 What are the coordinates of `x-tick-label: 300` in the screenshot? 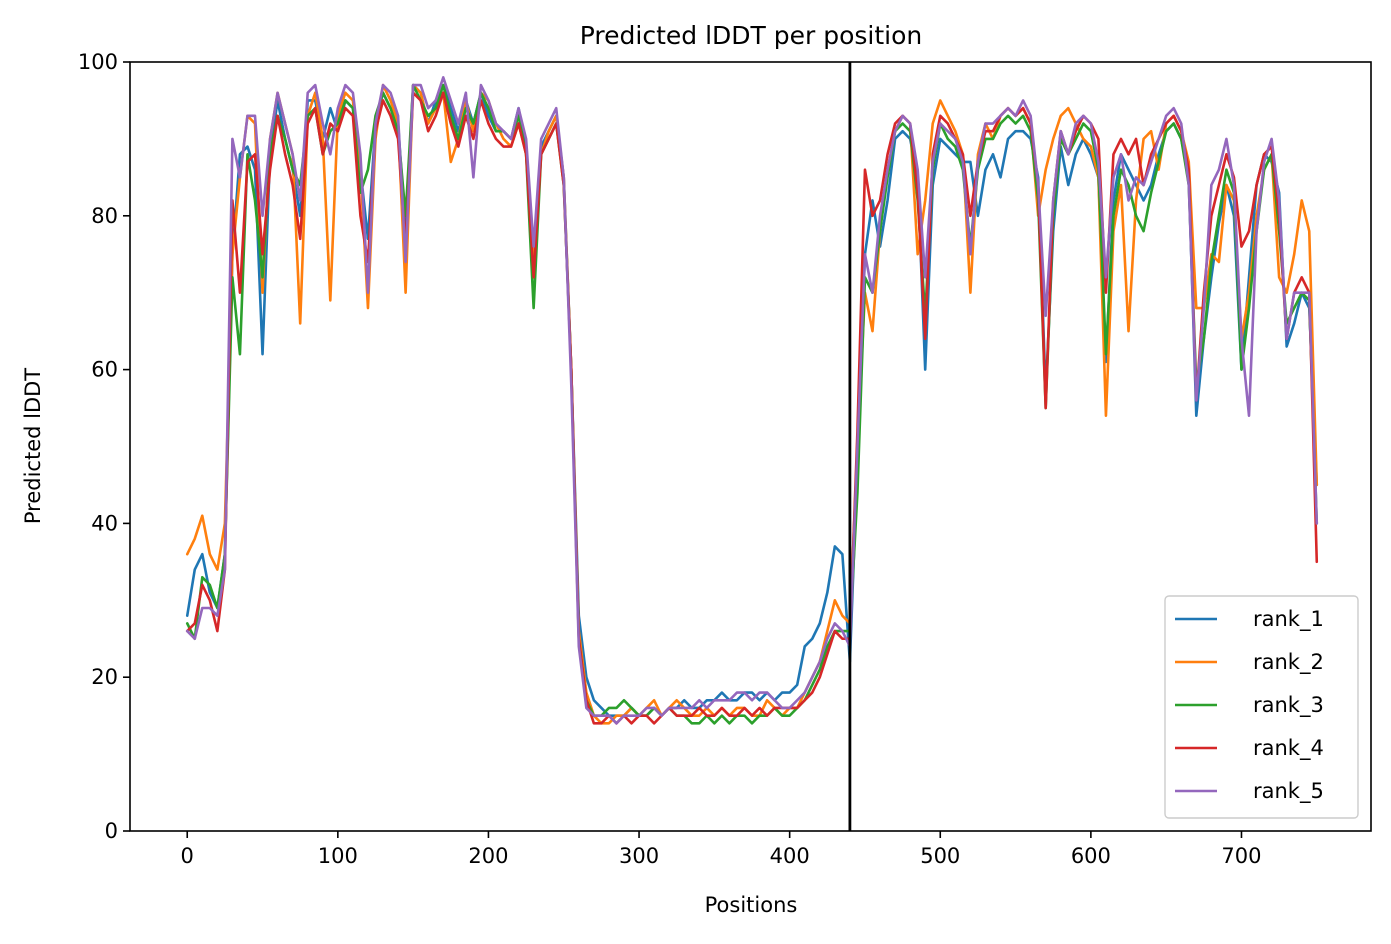 It's located at (639, 856).